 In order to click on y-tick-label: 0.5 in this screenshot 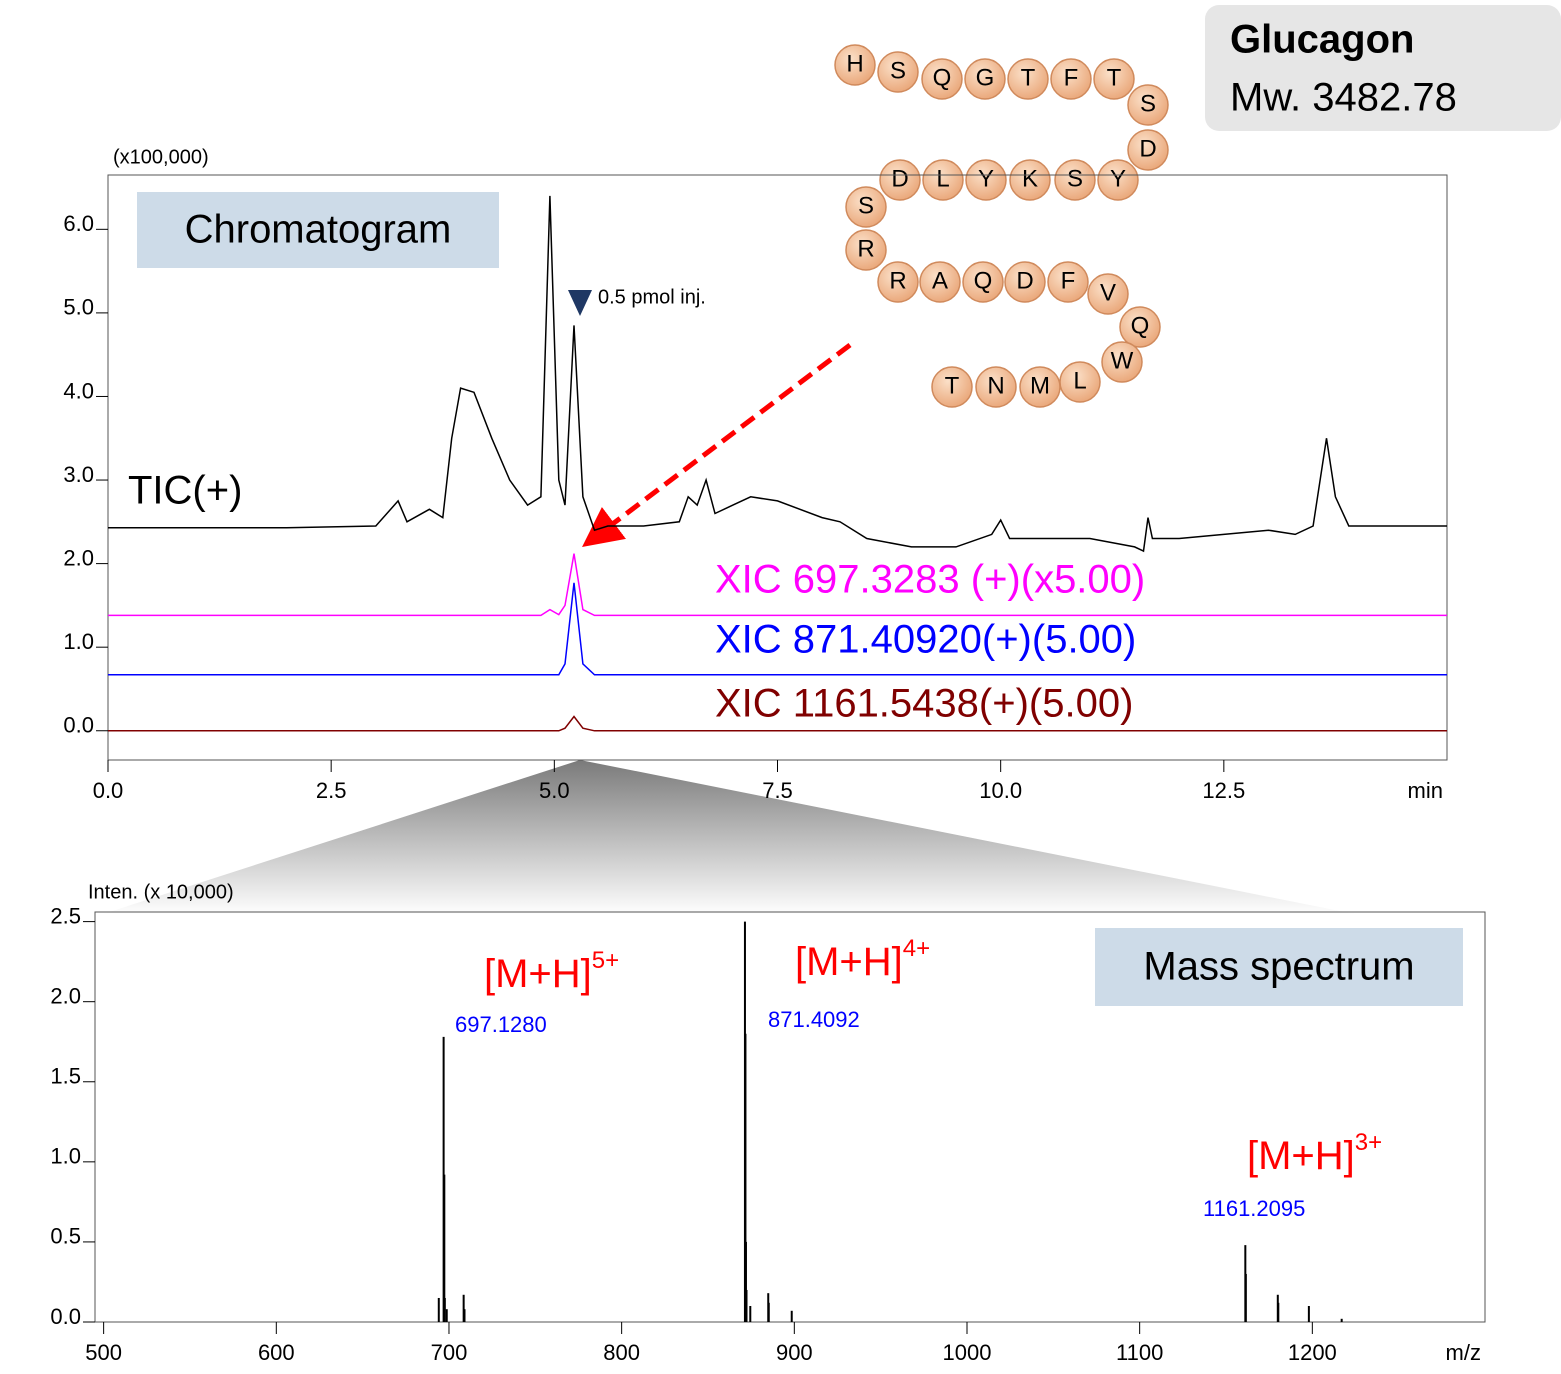, I will do `click(65, 1236)`.